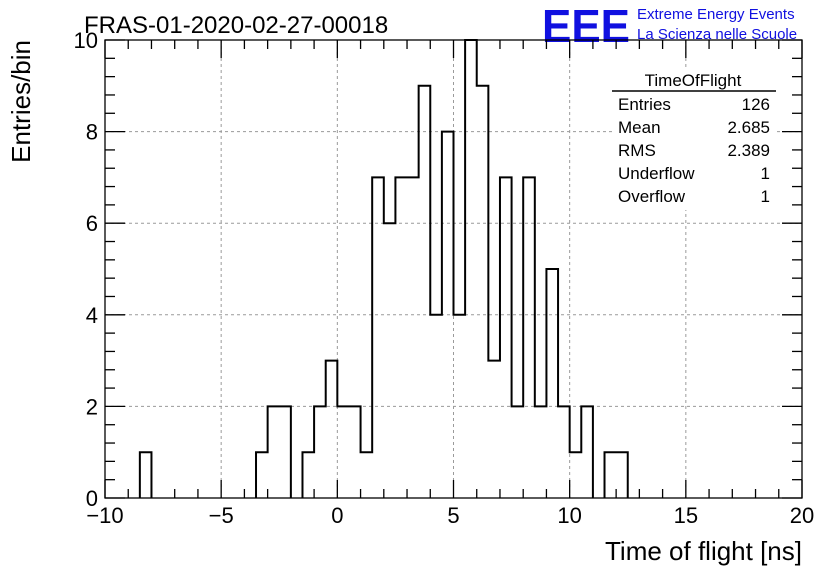 The height and width of the screenshot is (572, 836). What do you see at coordinates (703, 551) in the screenshot?
I see `x-axis-label: Time of flight [ns]` at bounding box center [703, 551].